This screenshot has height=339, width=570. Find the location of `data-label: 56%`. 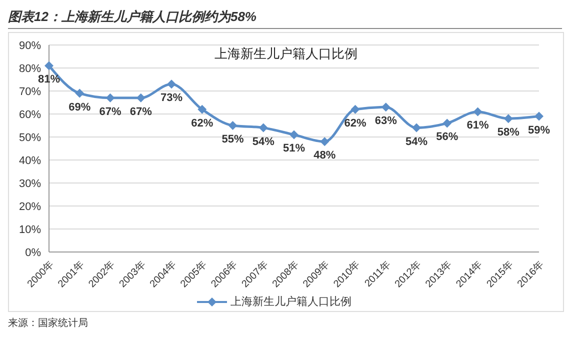

data-label: 56% is located at coordinates (447, 137).